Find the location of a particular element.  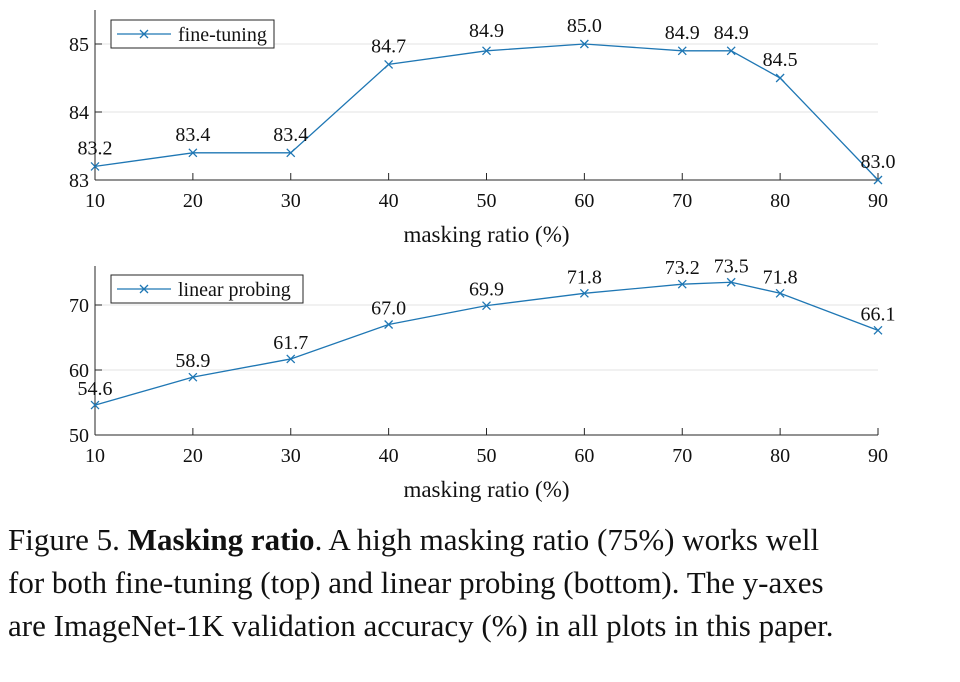

legend-box is located at coordinates (207, 289).